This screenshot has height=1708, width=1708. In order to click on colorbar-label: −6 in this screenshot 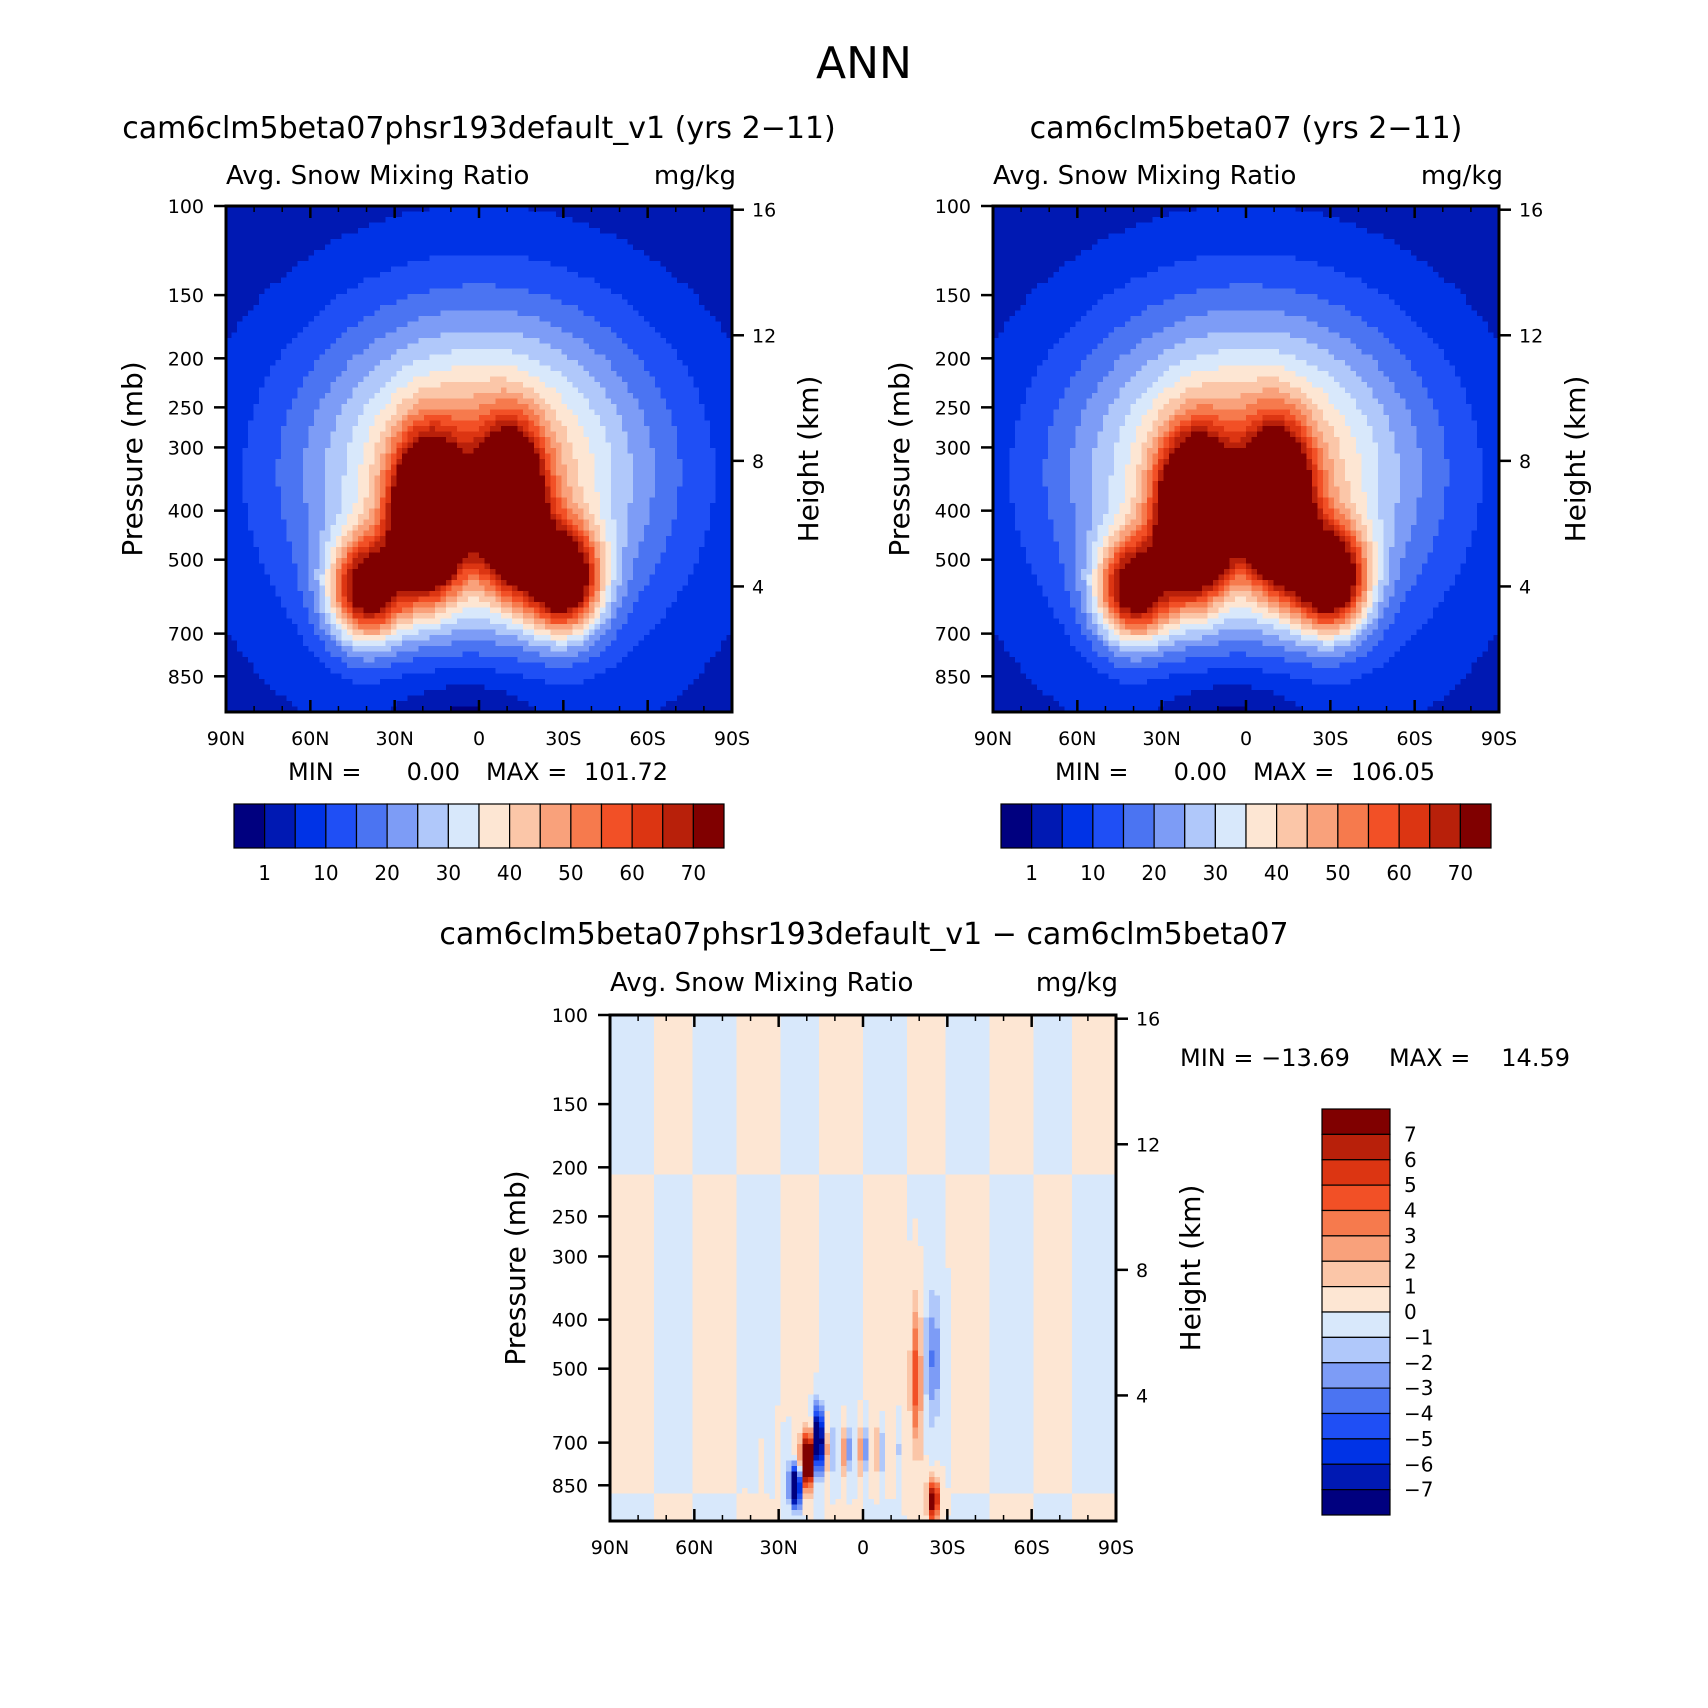, I will do `click(1418, 1464)`.